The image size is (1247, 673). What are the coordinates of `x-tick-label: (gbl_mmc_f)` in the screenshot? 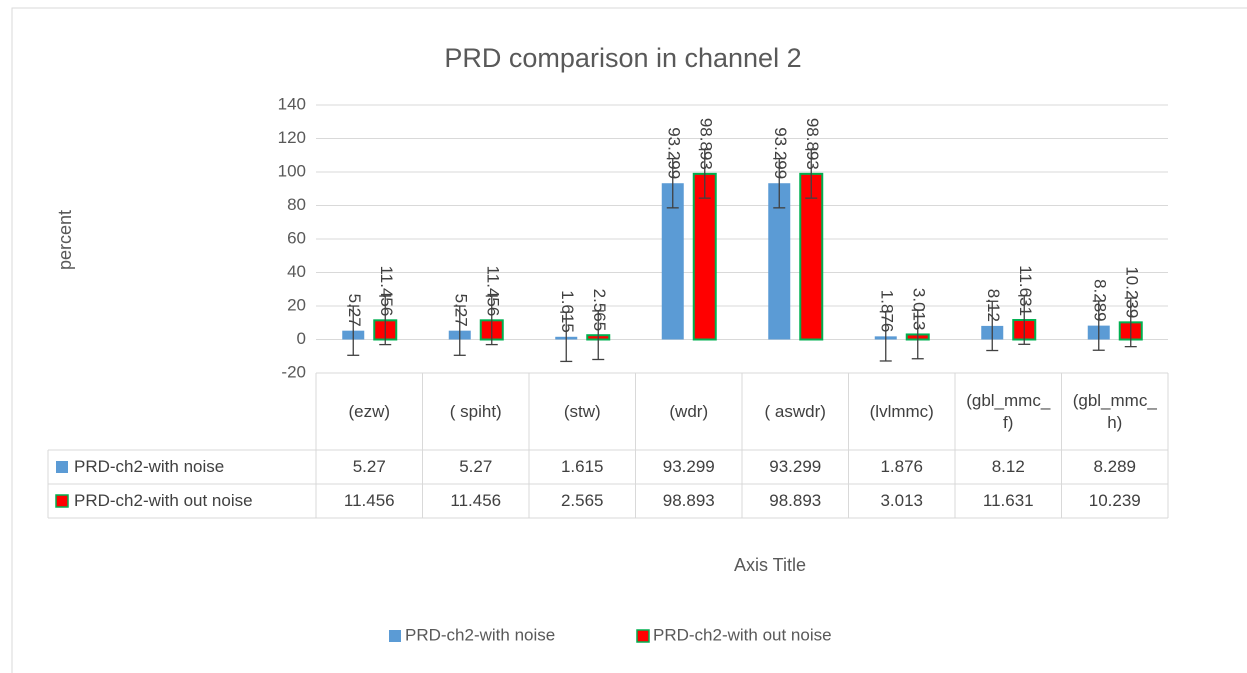 It's located at (1008, 411).